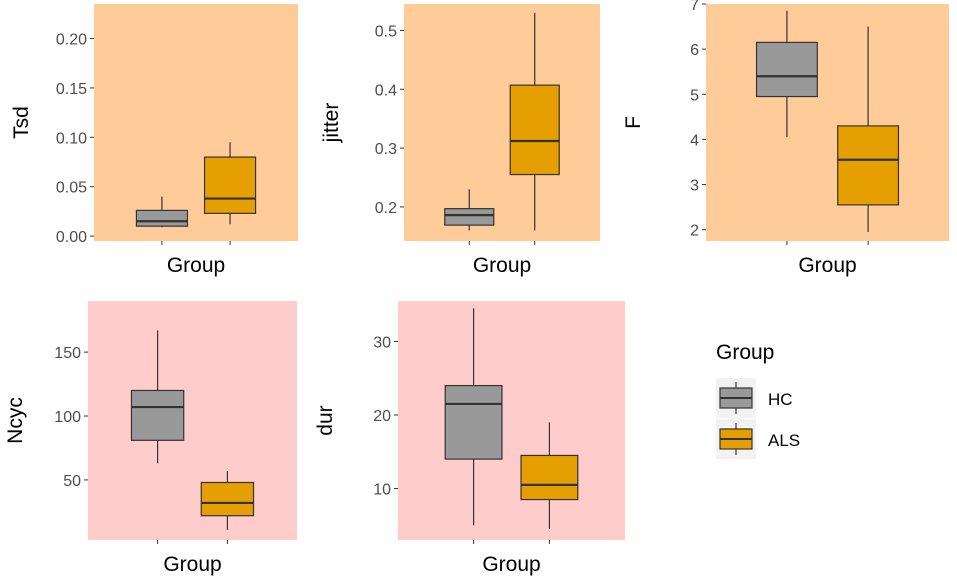  I want to click on y-tick-label: 20, so click(382, 416).